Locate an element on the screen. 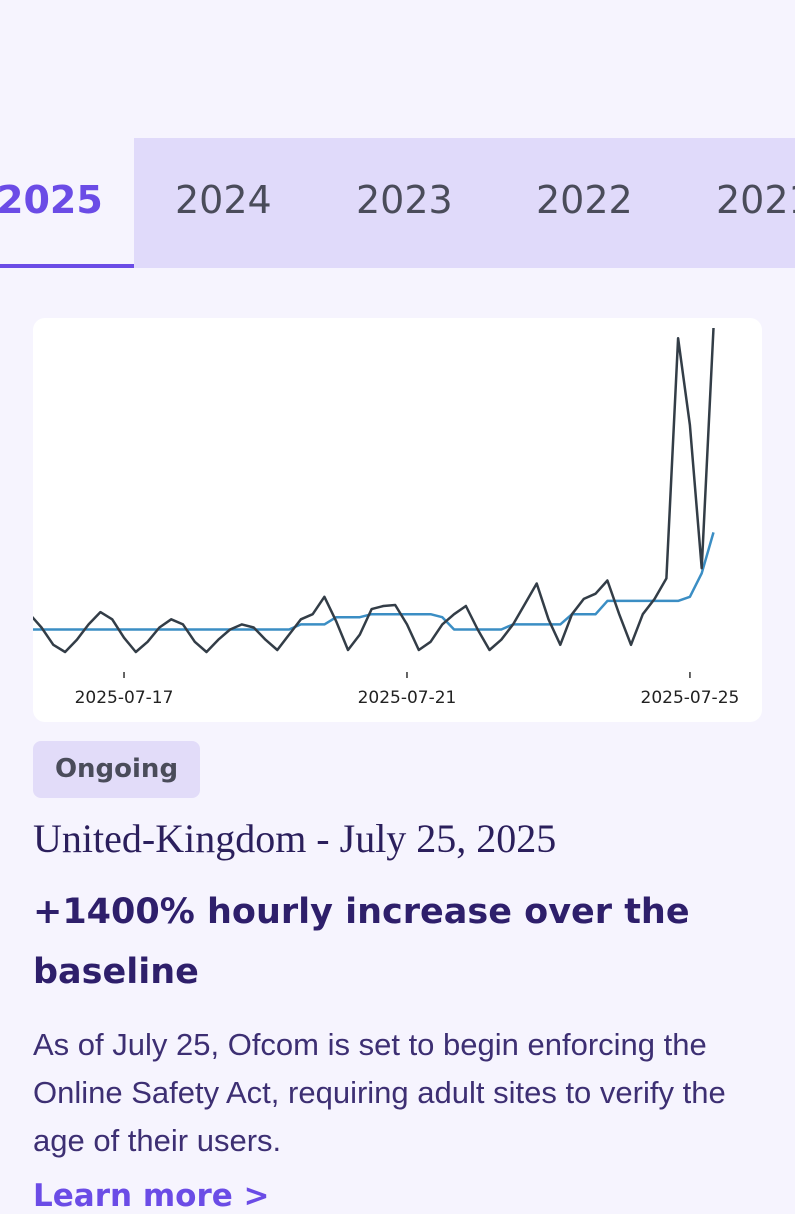 The height and width of the screenshot is (1214, 795). year-tabs: 2025 2024 2023 2022 2021 is located at coordinates (397, 203).